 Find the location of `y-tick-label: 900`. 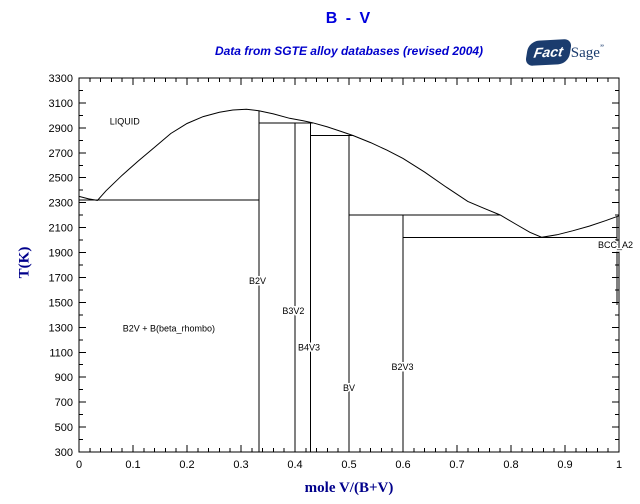

y-tick-label: 900 is located at coordinates (64, 378).